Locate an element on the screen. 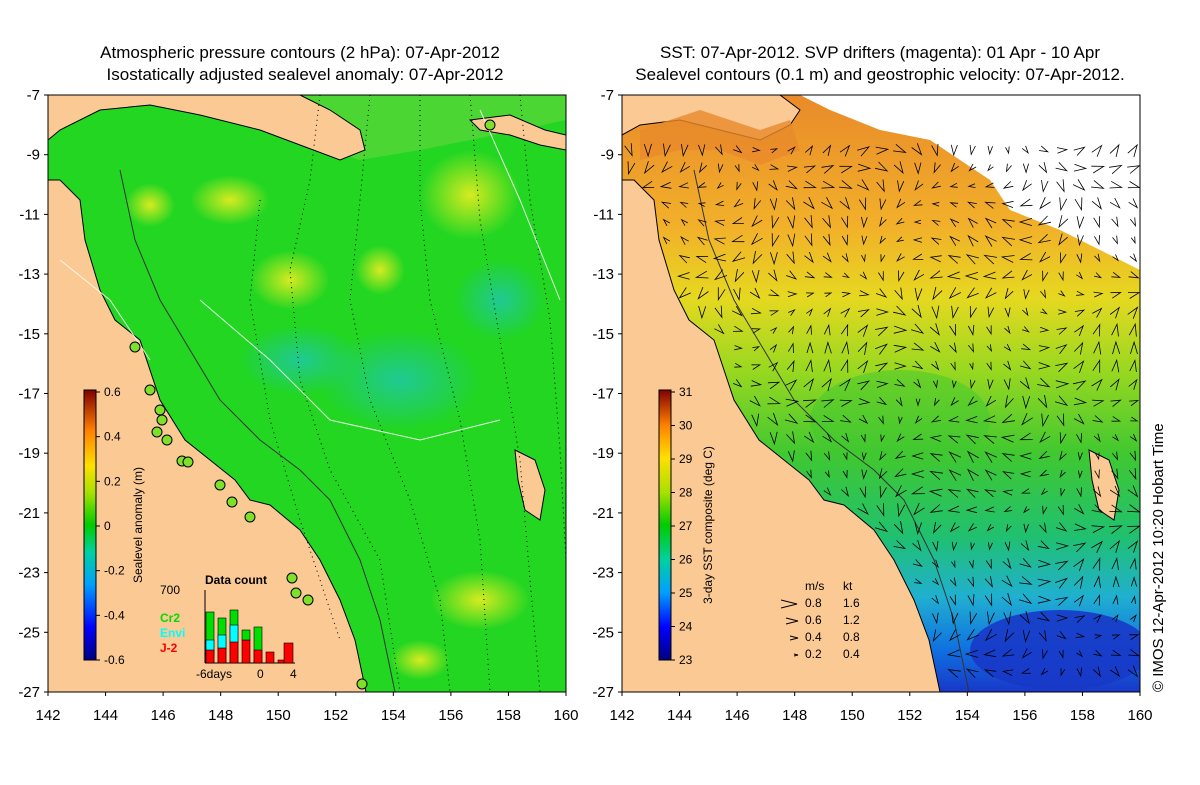 The height and width of the screenshot is (785, 1200). lon-tick-label: 150 is located at coordinates (852, 715).